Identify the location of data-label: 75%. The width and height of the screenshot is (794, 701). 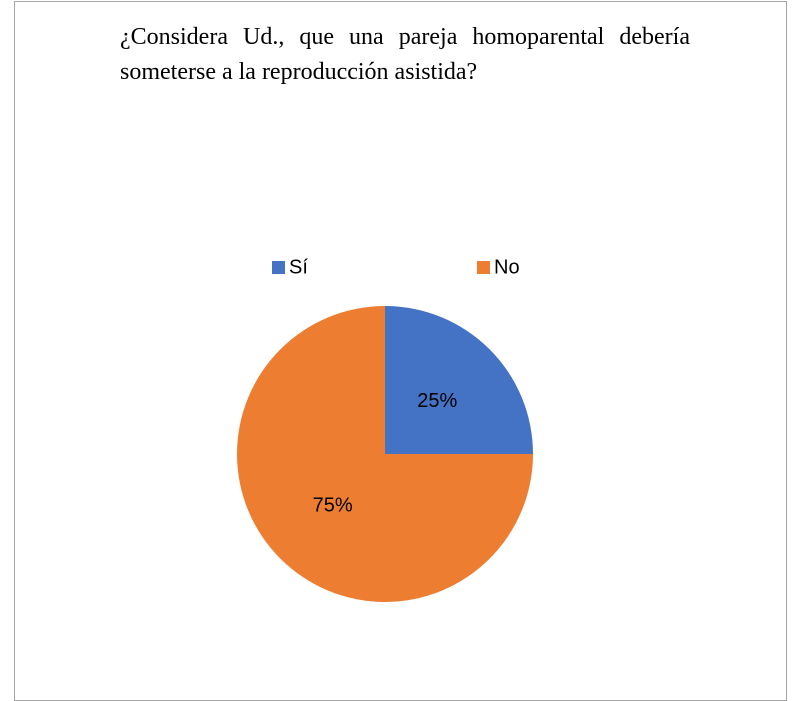
(333, 506).